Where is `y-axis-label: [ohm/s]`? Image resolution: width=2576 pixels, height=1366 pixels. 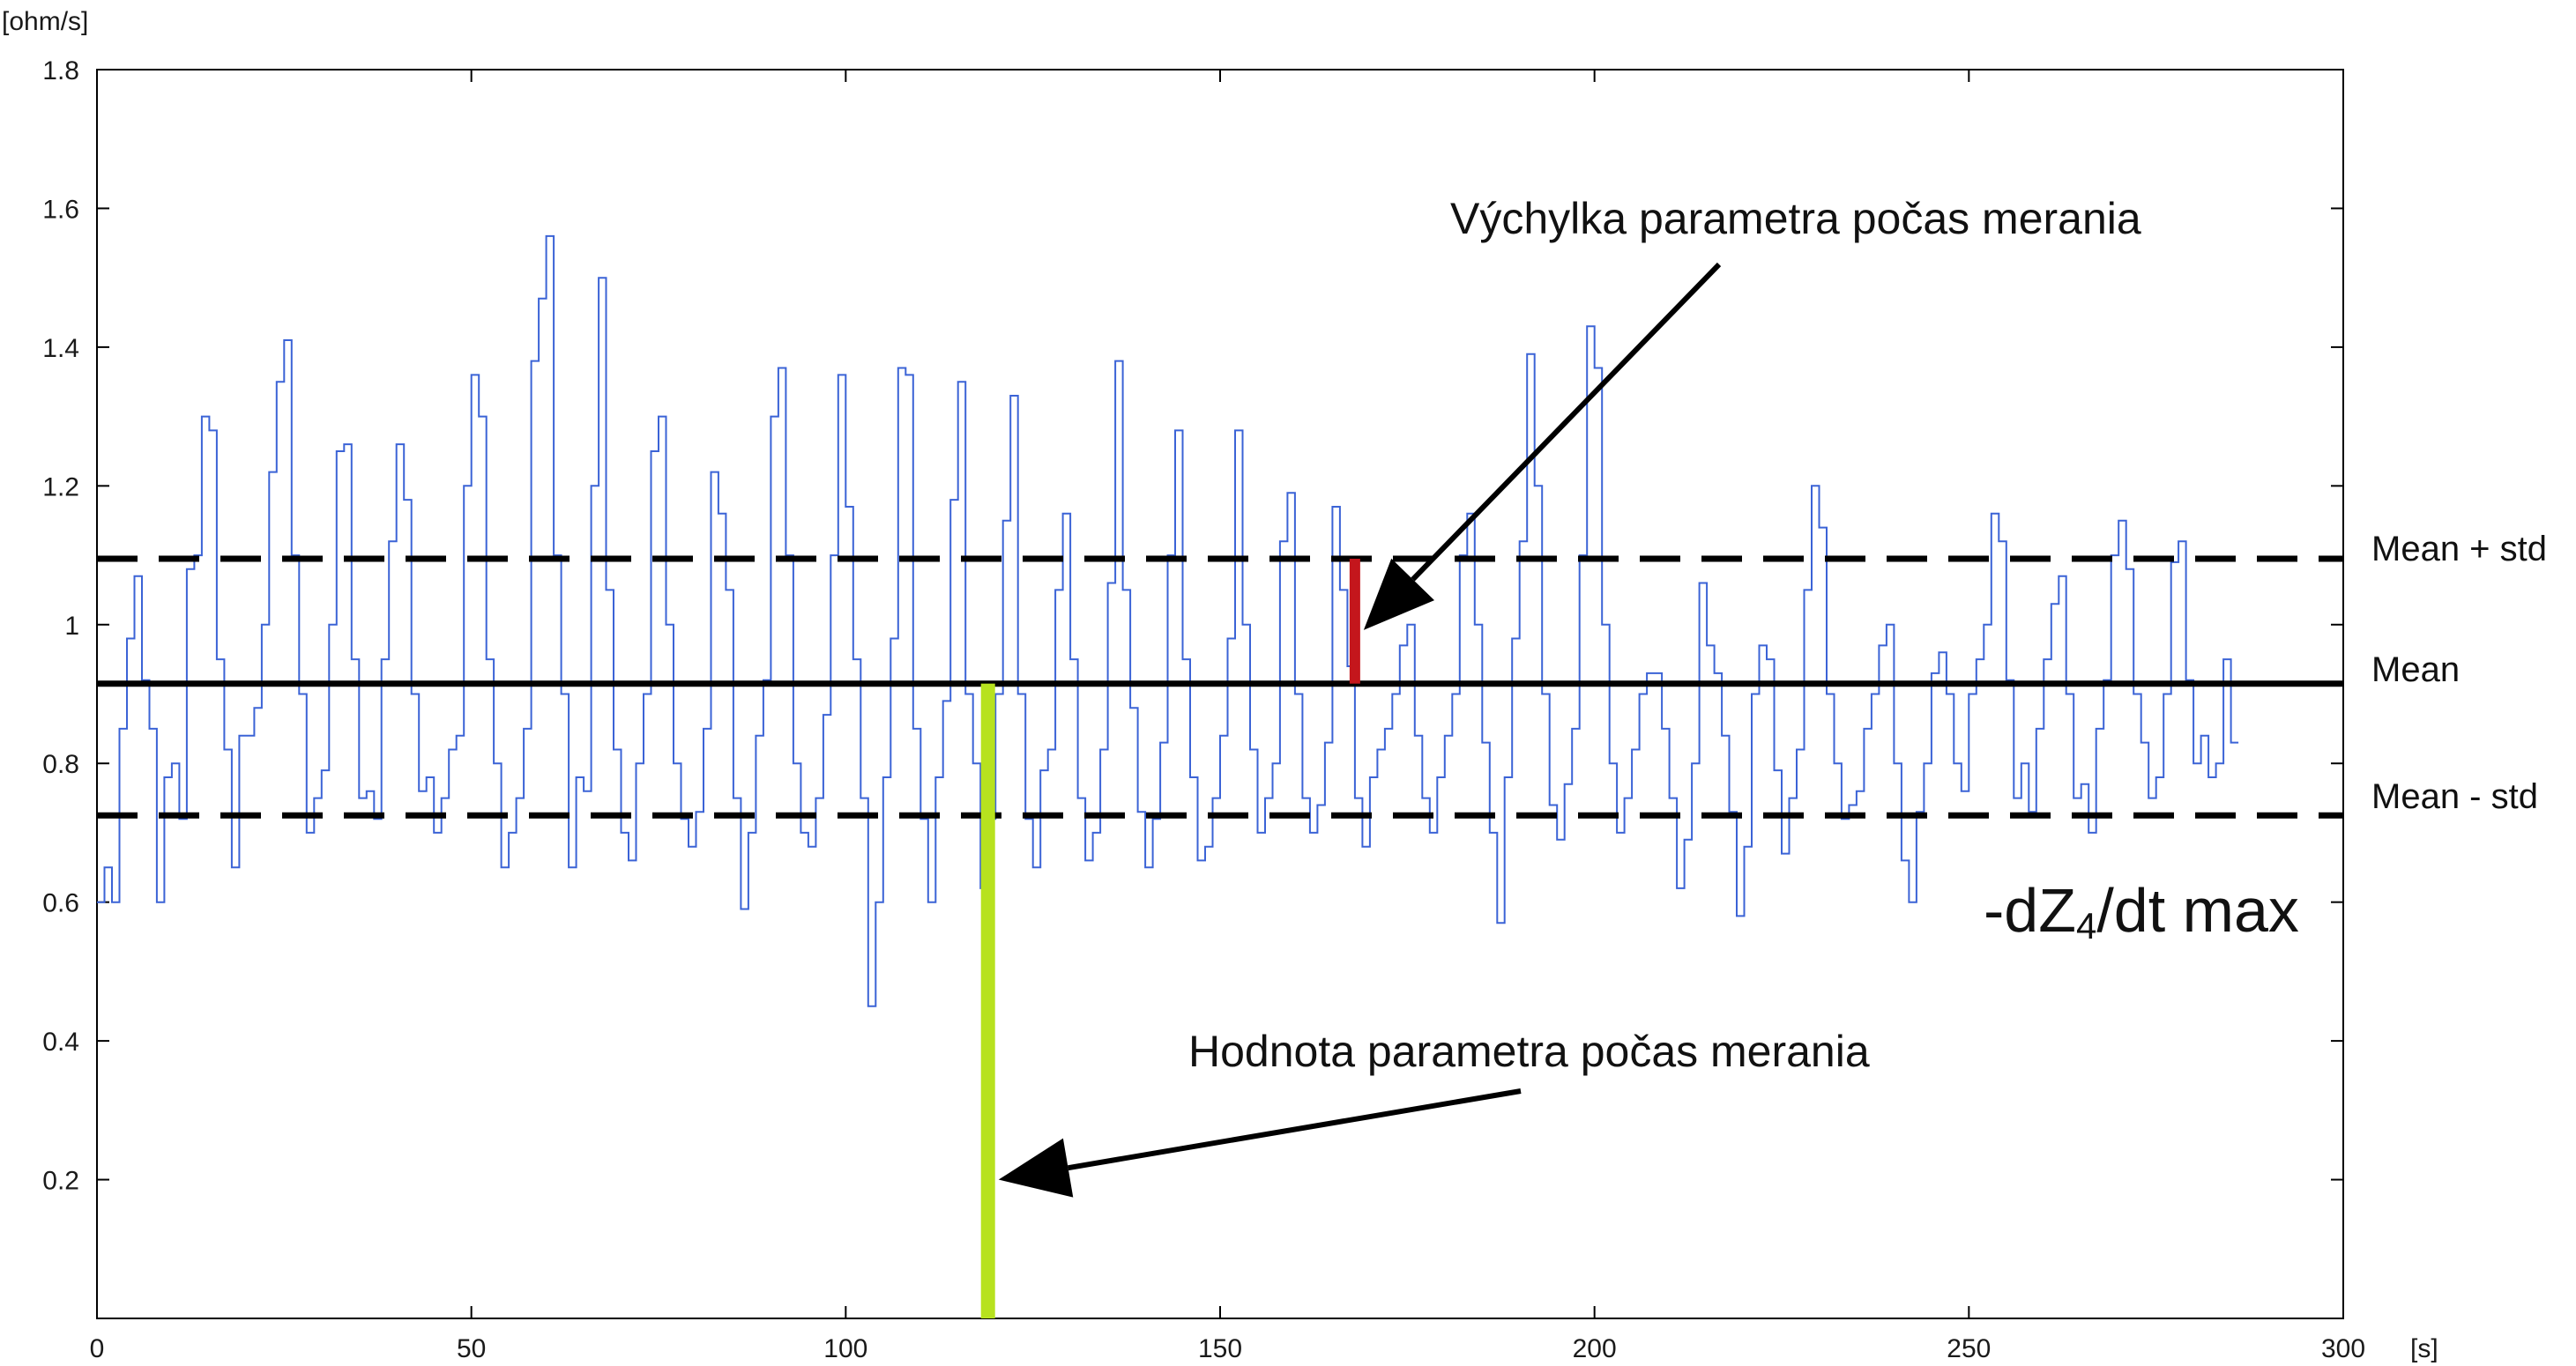
y-axis-label: [ohm/s] is located at coordinates (45, 21).